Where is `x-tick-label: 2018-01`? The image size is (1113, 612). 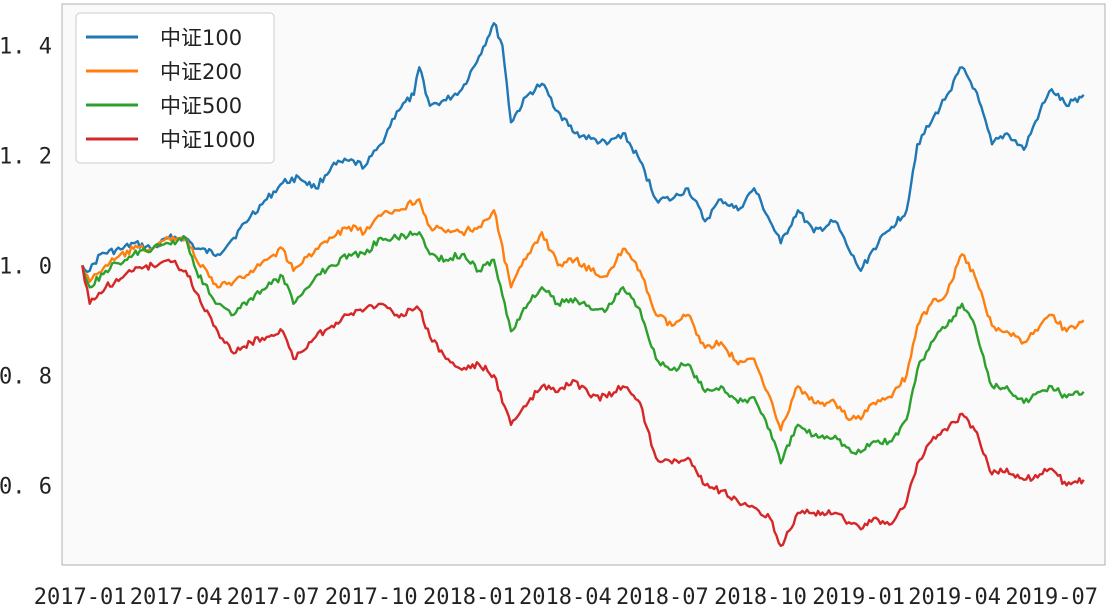
x-tick-label: 2018-01 is located at coordinates (469, 597).